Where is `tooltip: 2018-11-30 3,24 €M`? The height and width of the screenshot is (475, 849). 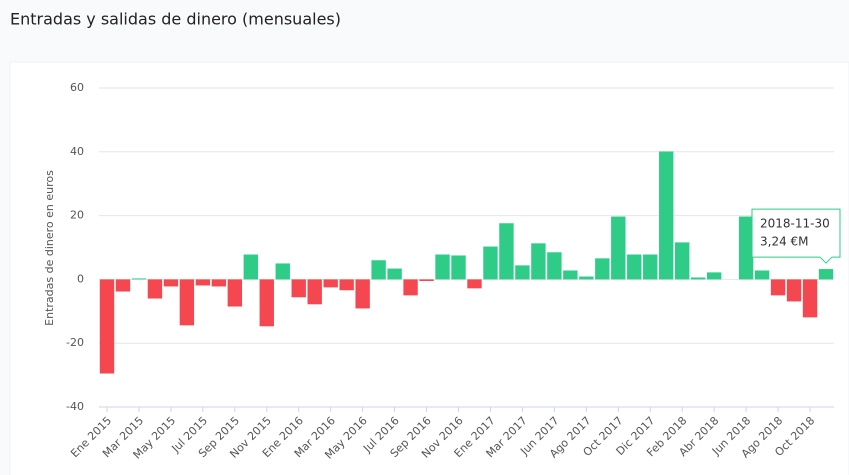
tooltip: 2018-11-30 3,24 €M is located at coordinates (796, 236).